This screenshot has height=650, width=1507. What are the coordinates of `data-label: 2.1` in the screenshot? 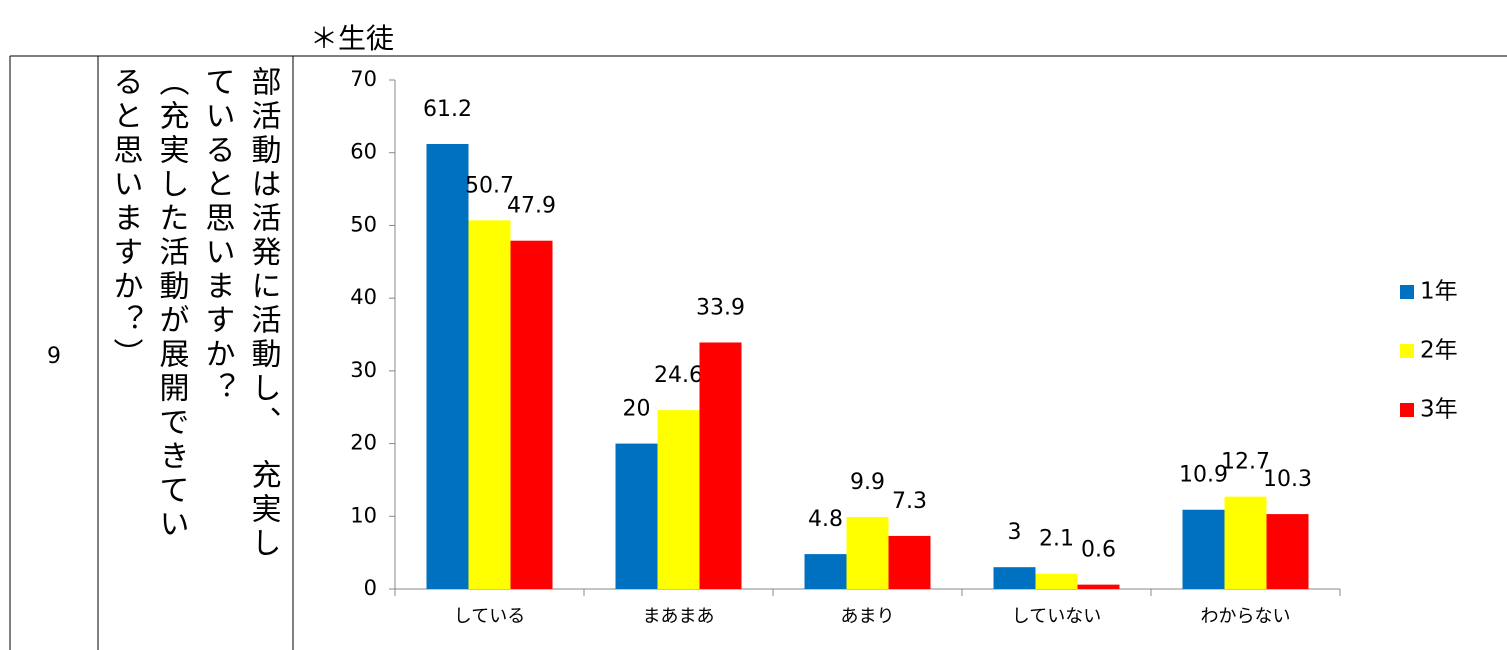 It's located at (1056, 539).